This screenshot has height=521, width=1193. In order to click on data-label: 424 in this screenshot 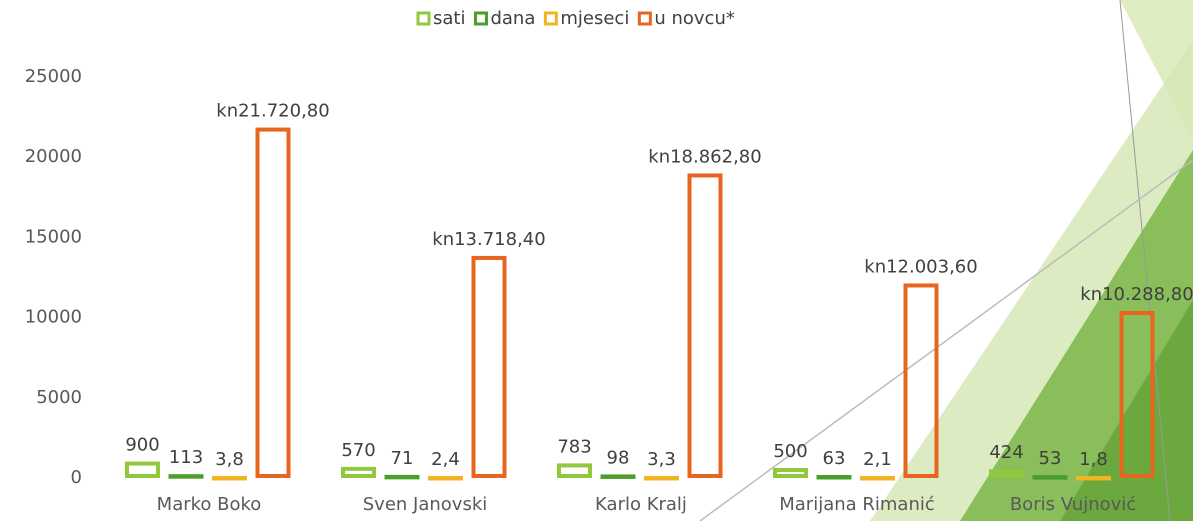, I will do `click(1006, 452)`.